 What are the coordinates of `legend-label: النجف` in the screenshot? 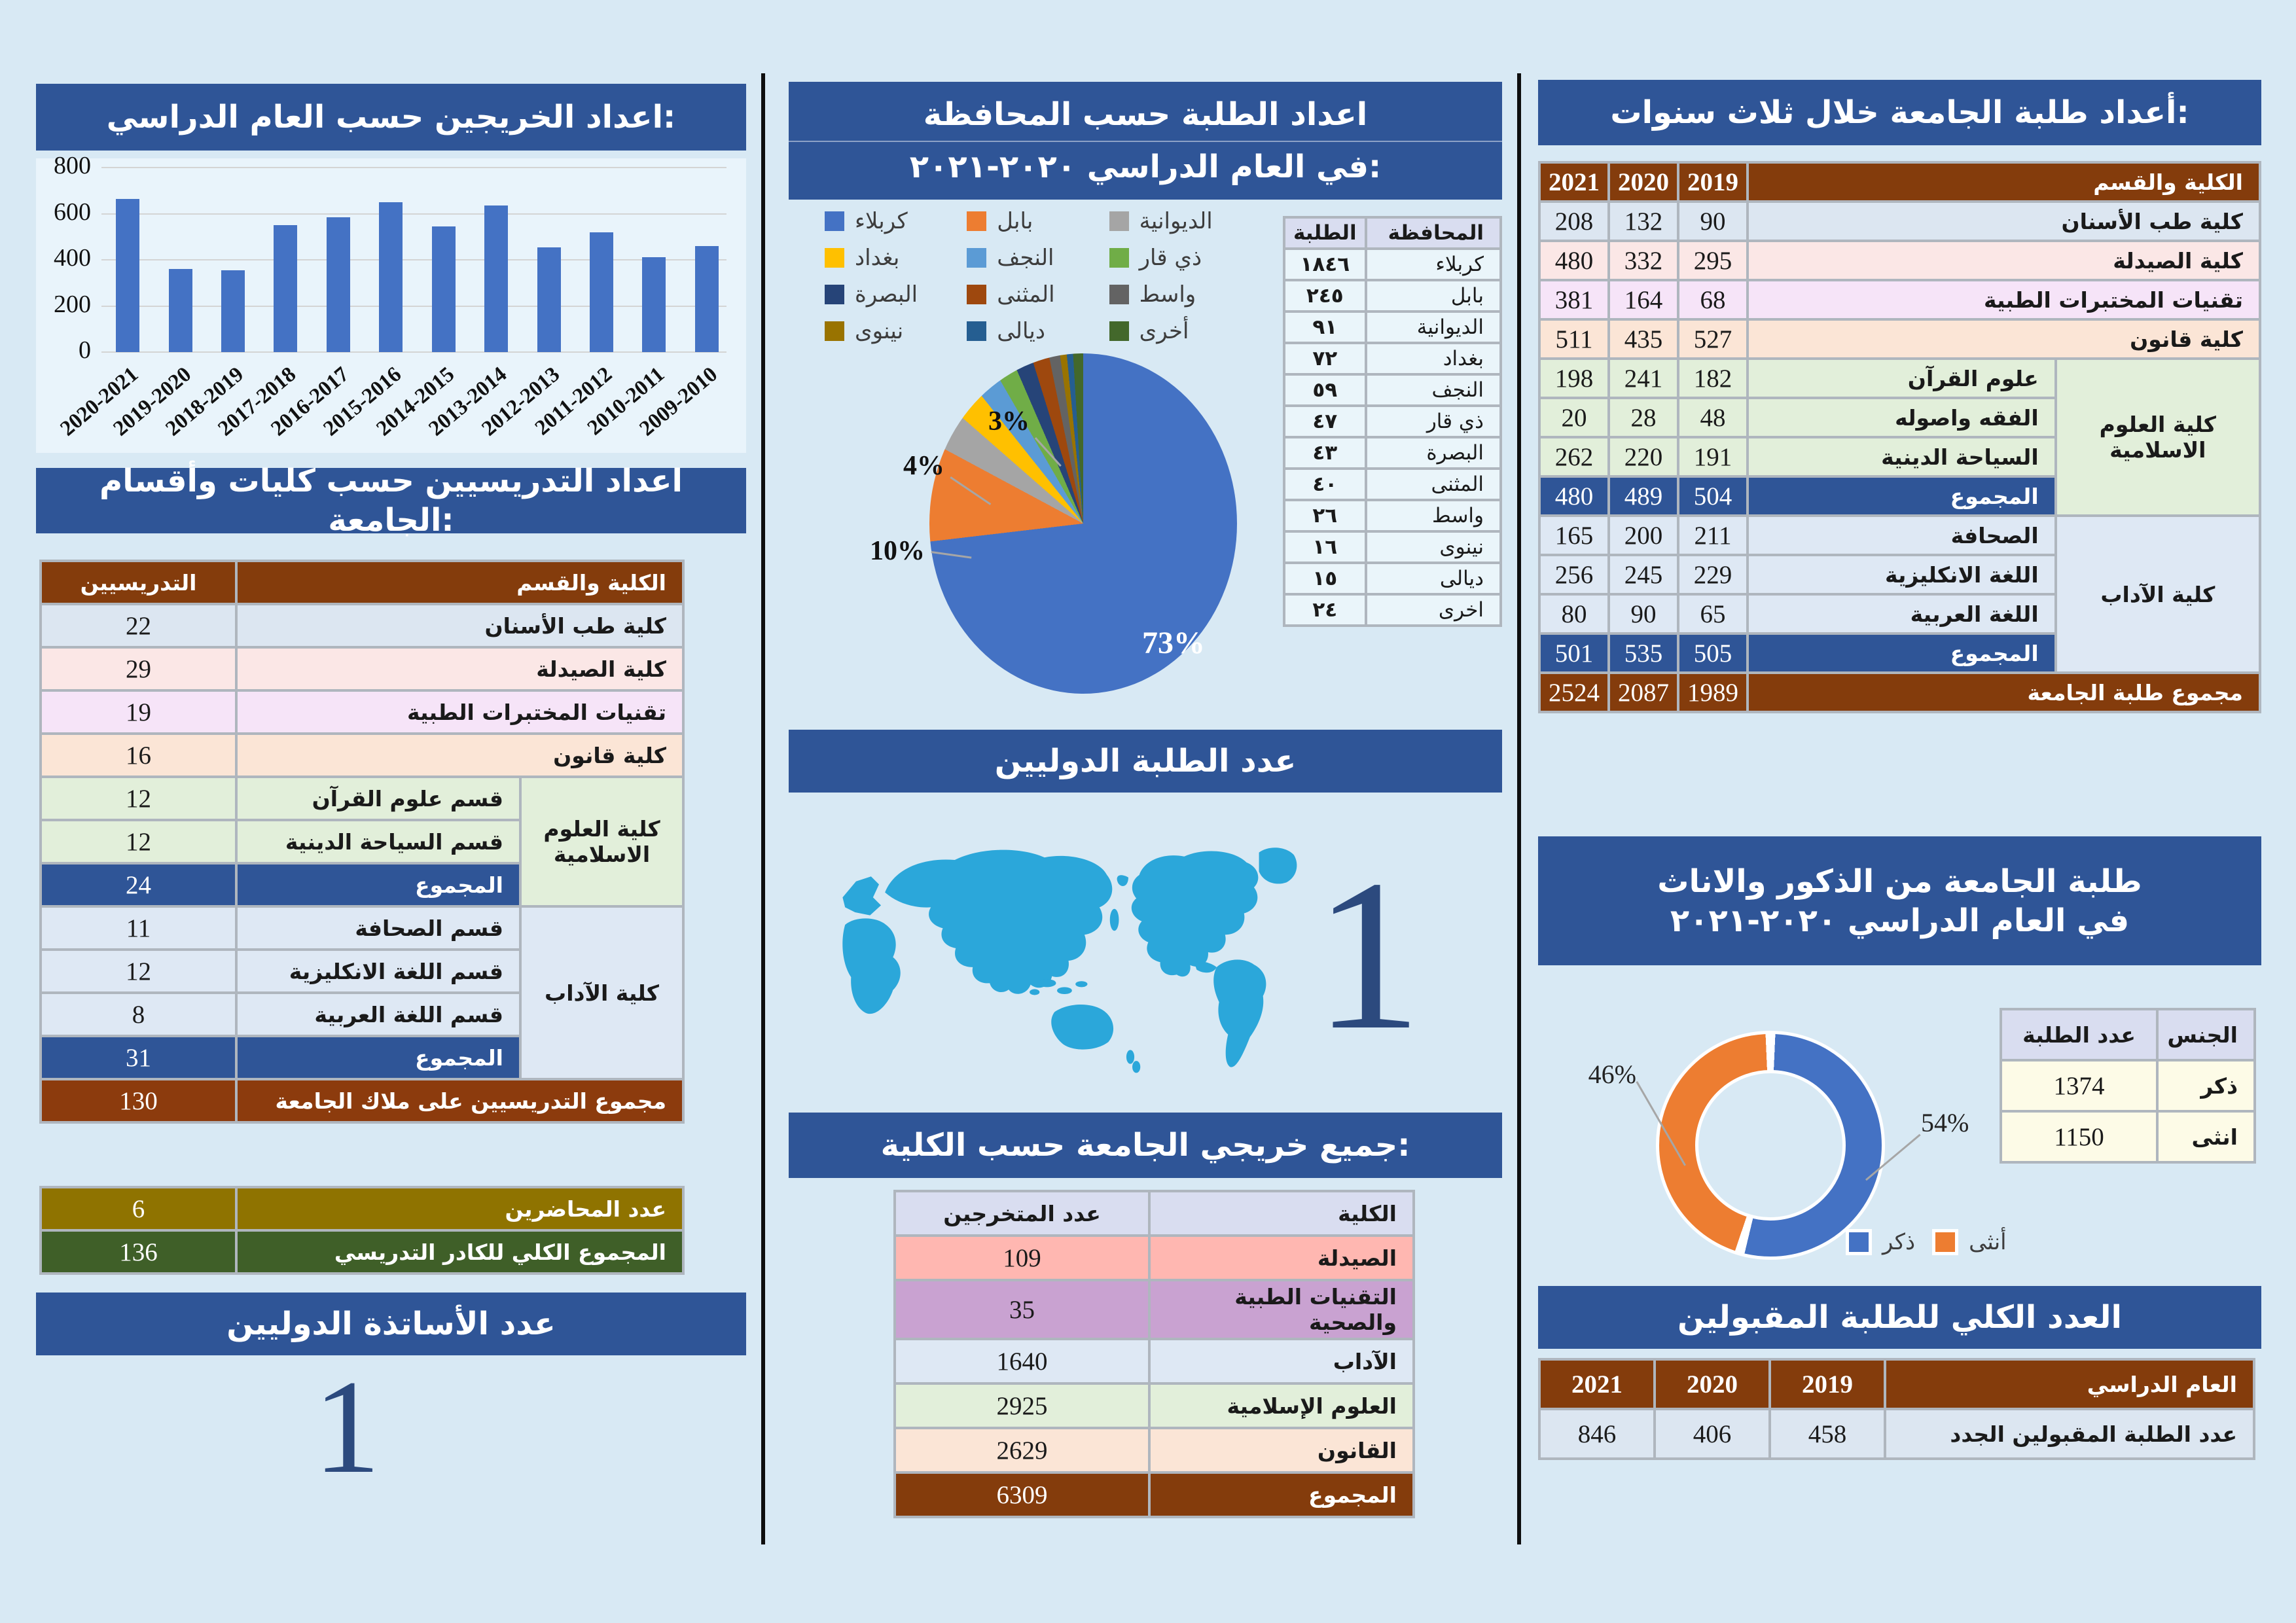 It's located at (1025, 258).